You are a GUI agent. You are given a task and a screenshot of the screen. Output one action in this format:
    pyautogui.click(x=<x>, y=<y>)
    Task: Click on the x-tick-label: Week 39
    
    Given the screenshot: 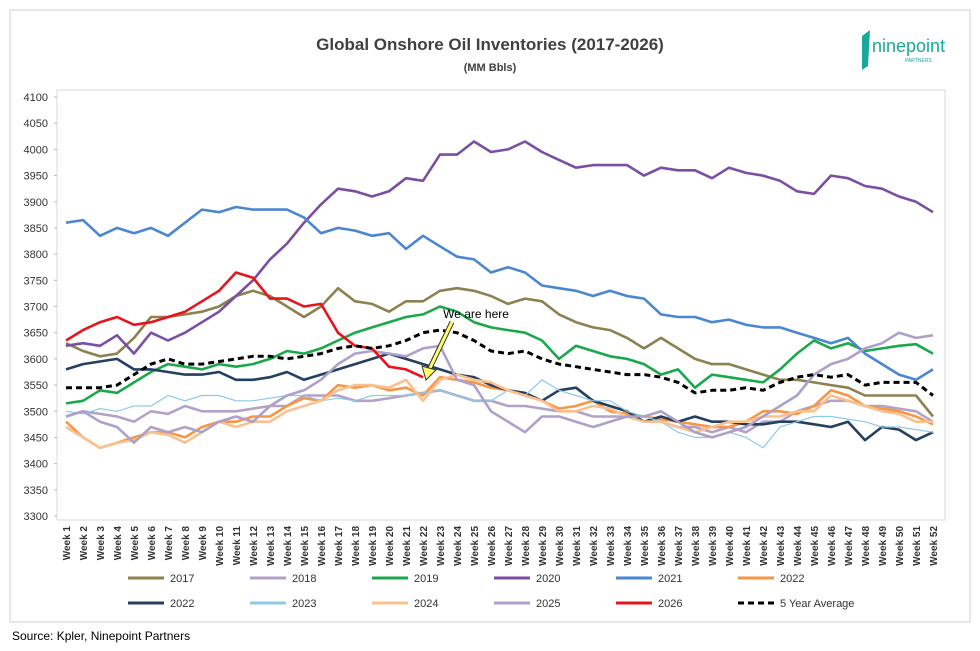 What is the action you would take?
    pyautogui.click(x=713, y=546)
    